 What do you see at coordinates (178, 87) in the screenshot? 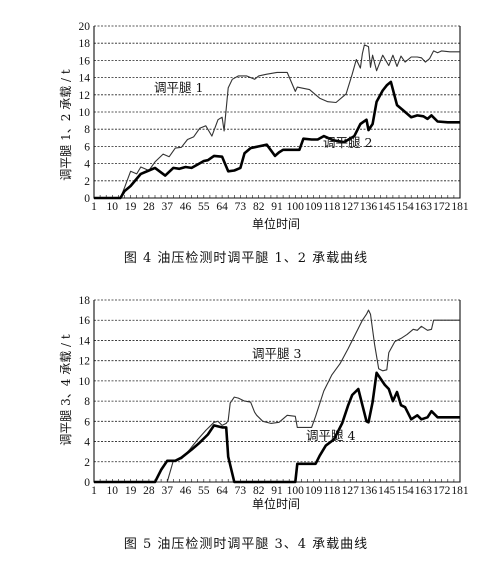
I see `series-annotation-leg1: 调平腿 1` at bounding box center [178, 87].